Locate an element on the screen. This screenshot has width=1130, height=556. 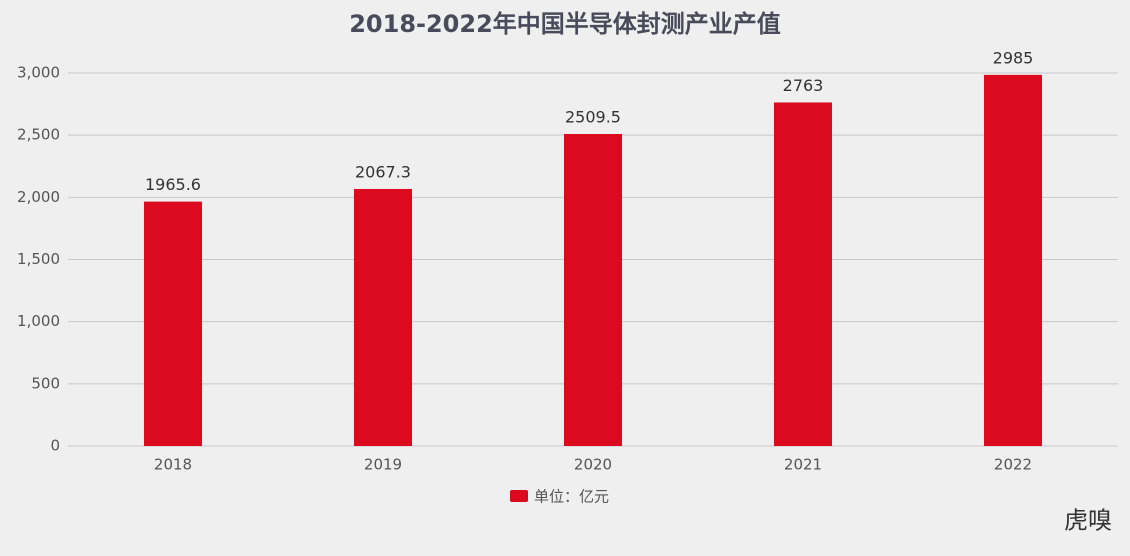
legend-label: 单位：亿元 is located at coordinates (571, 497).